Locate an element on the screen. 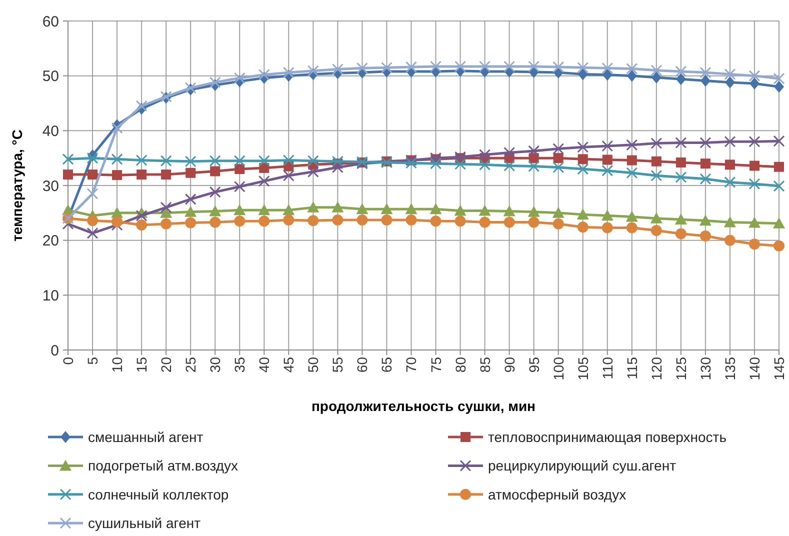 This screenshot has height=536, width=789. x-tick-label: 130 is located at coordinates (705, 368).